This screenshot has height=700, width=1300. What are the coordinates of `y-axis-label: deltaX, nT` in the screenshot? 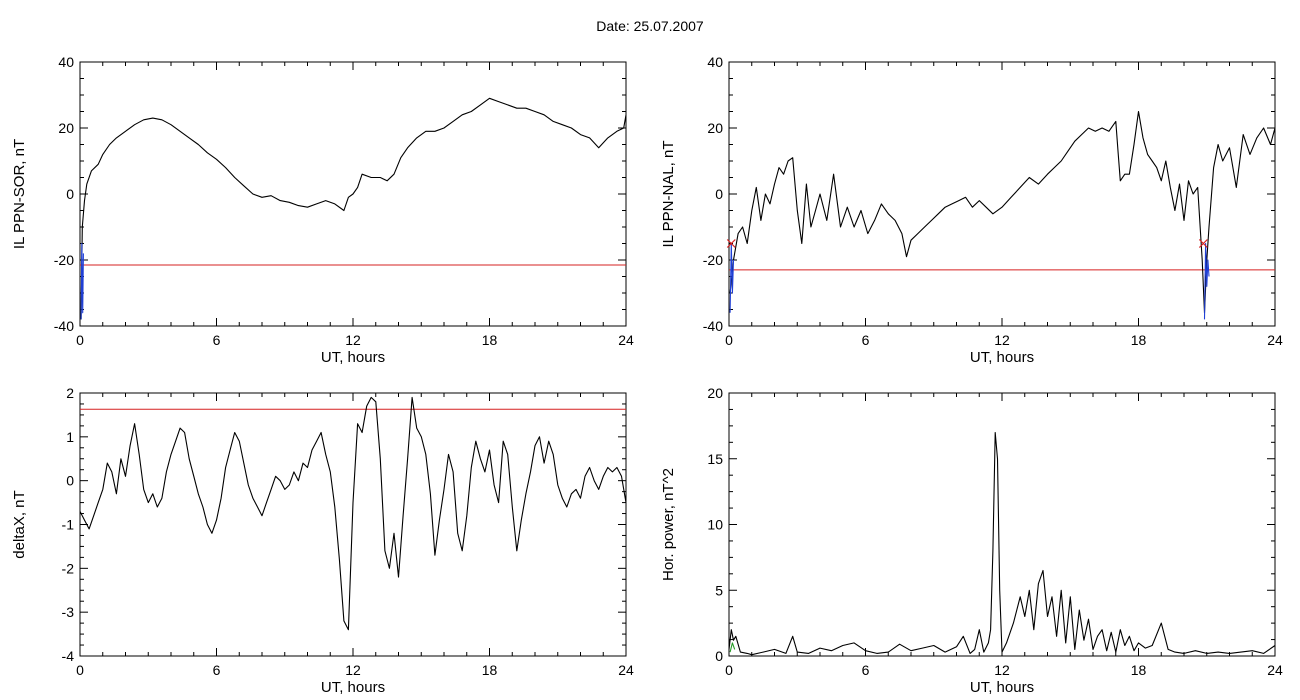 It's located at (19, 524).